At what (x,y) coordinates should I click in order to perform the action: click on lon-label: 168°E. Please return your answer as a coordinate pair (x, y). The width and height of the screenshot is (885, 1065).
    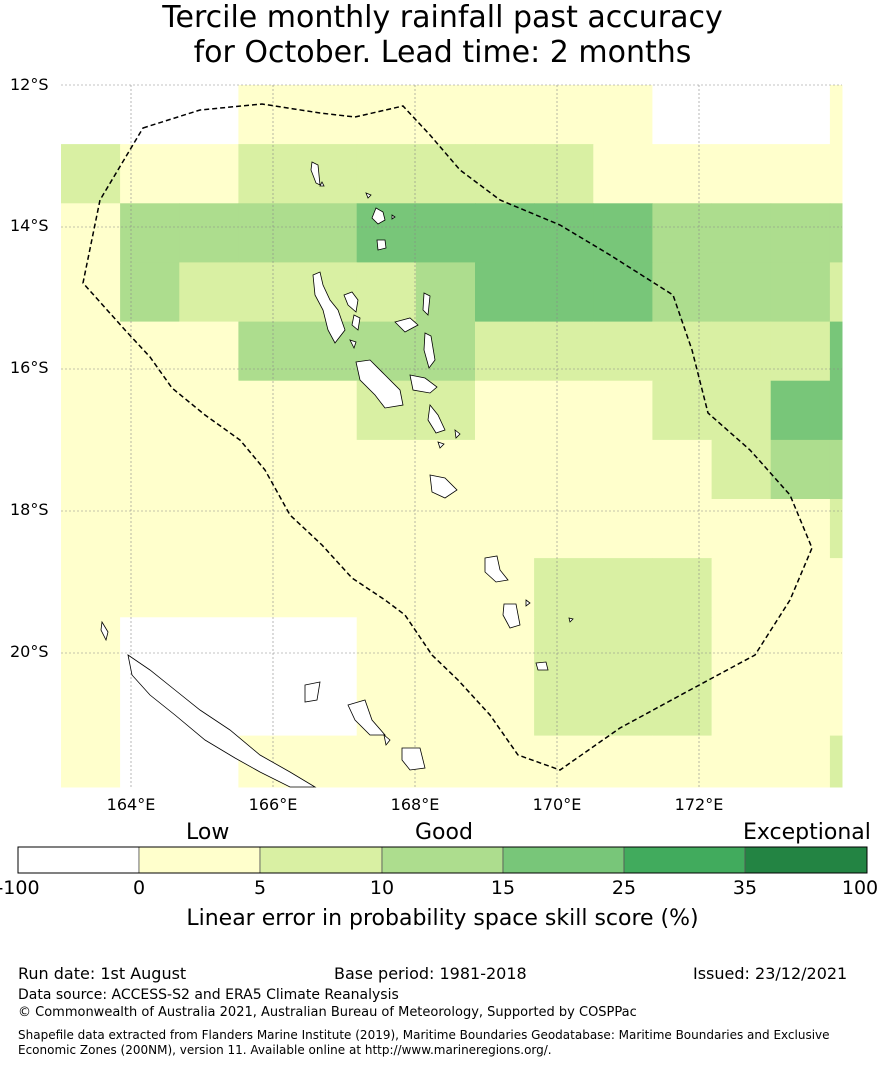
    Looking at the image, I should click on (415, 804).